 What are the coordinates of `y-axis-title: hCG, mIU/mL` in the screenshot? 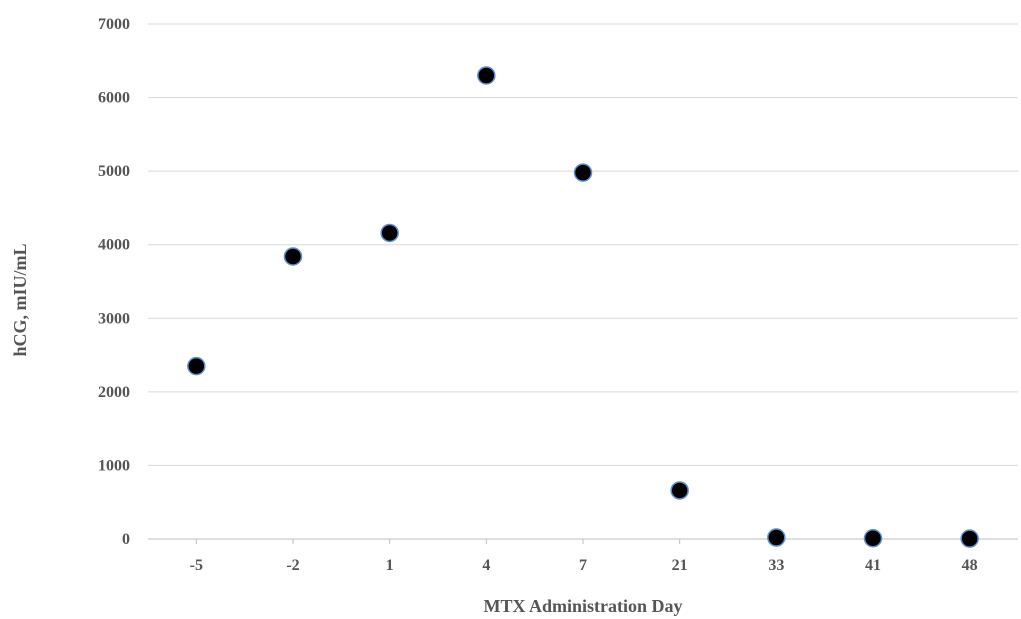 It's located at (20, 299).